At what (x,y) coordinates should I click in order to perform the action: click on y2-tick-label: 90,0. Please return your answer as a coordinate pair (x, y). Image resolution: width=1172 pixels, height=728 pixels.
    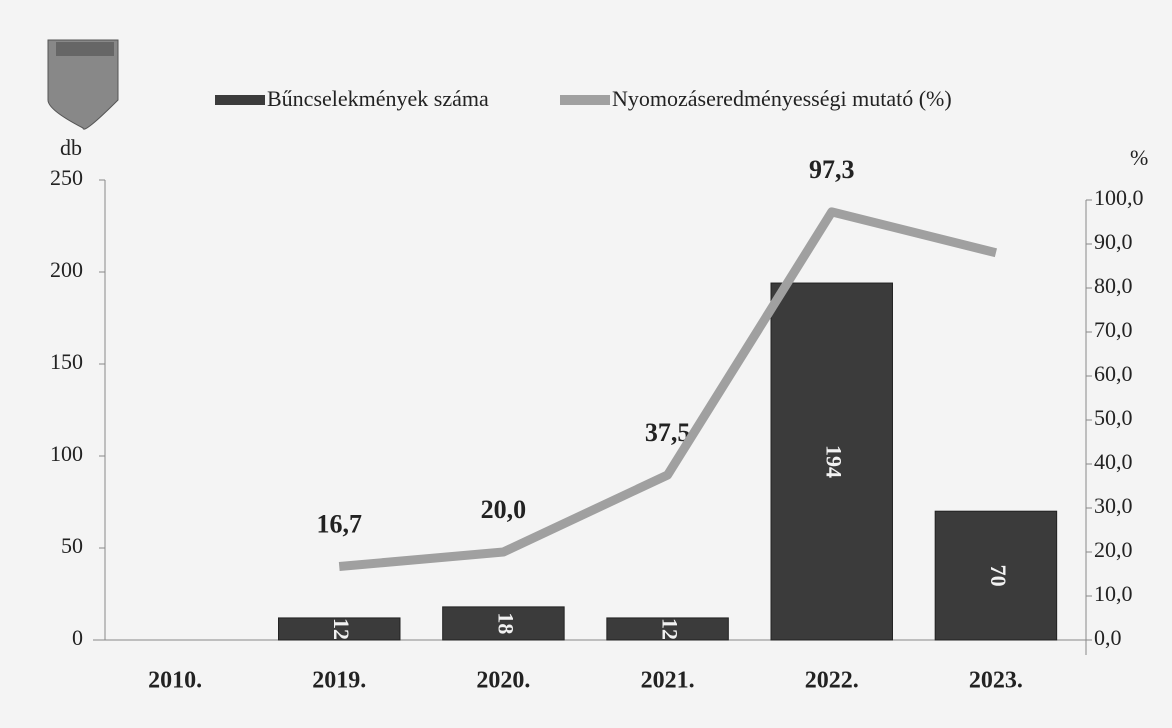
    Looking at the image, I should click on (1113, 241).